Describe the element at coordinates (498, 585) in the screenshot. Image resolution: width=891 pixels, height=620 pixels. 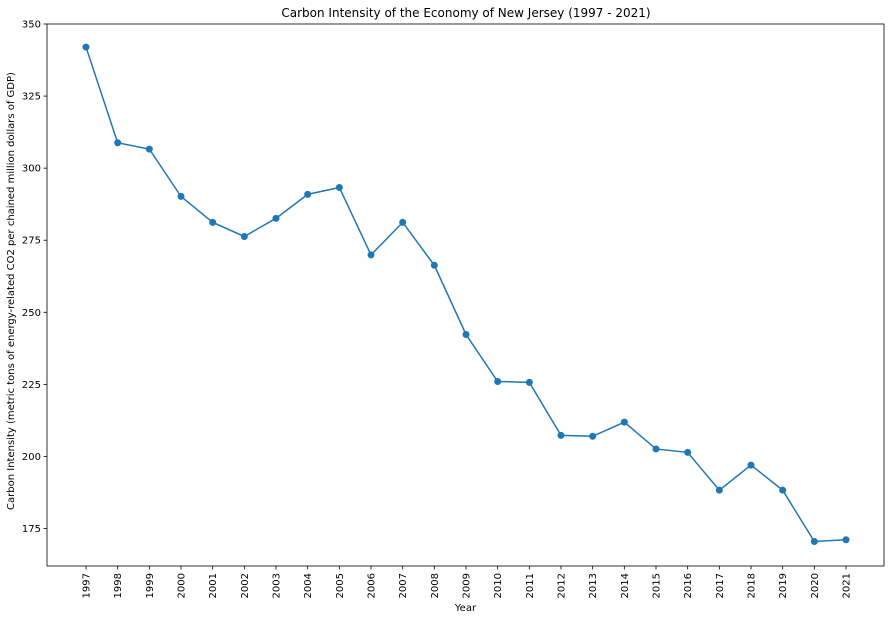
I see `x-tick-label: 2010` at that location.